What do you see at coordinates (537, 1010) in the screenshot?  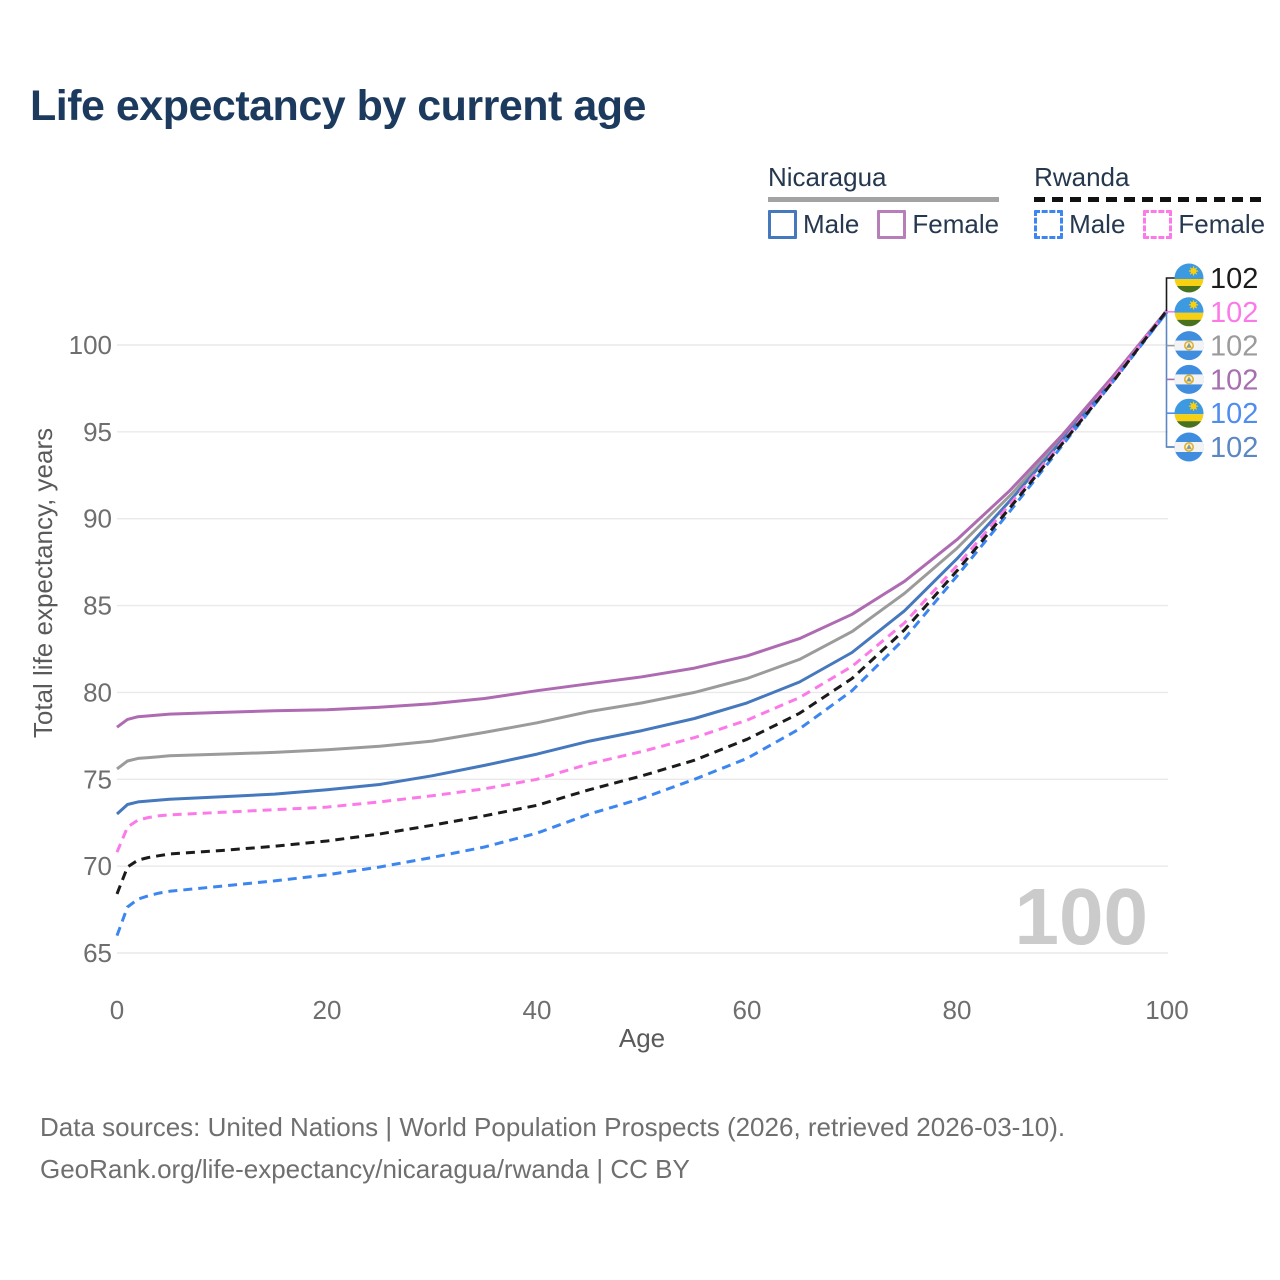 I see `x-tick-label: 40` at bounding box center [537, 1010].